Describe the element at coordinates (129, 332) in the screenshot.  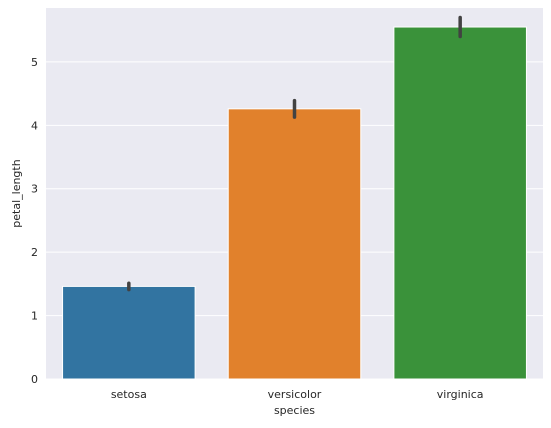
I see `bar-setosa` at that location.